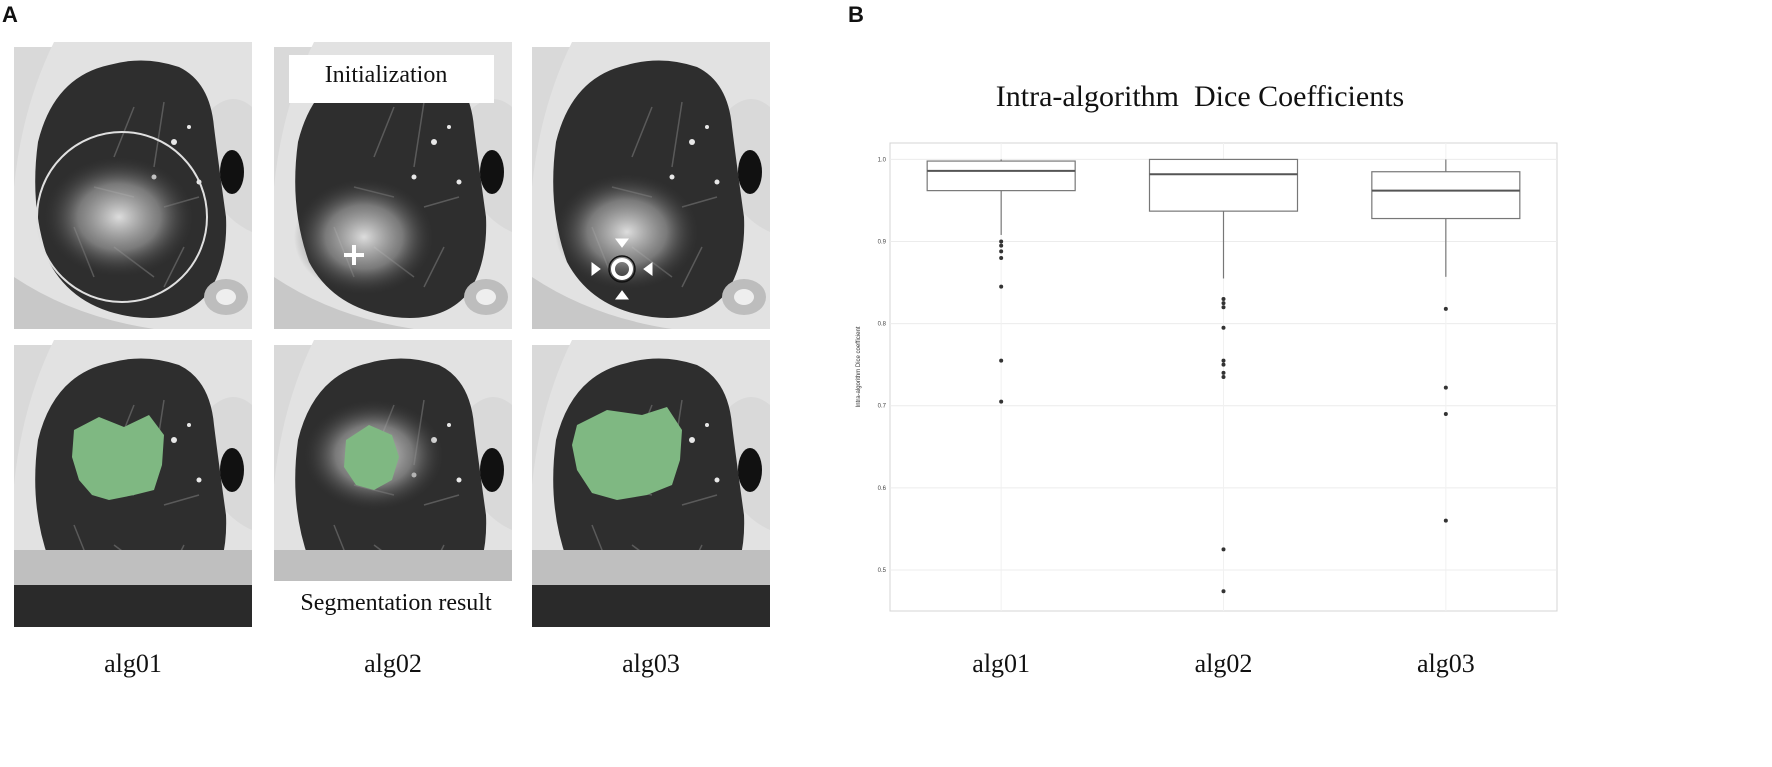 This screenshot has width=1772, height=767. Describe the element at coordinates (354, 255) in the screenshot. I see `crosshair-icon` at that location.